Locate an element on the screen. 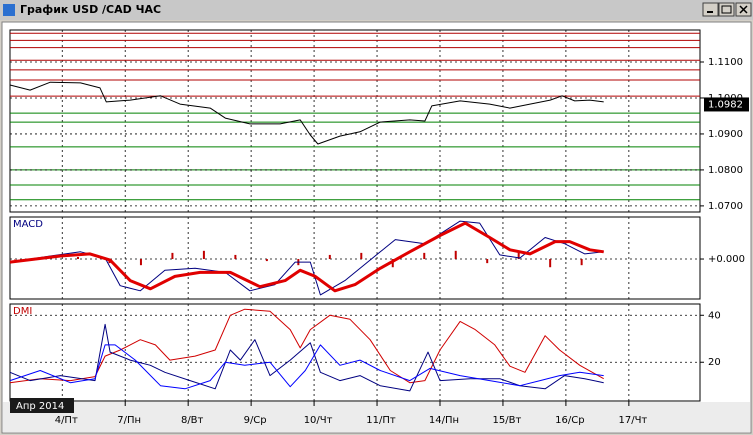  y-tick-label: 20 is located at coordinates (714, 362).